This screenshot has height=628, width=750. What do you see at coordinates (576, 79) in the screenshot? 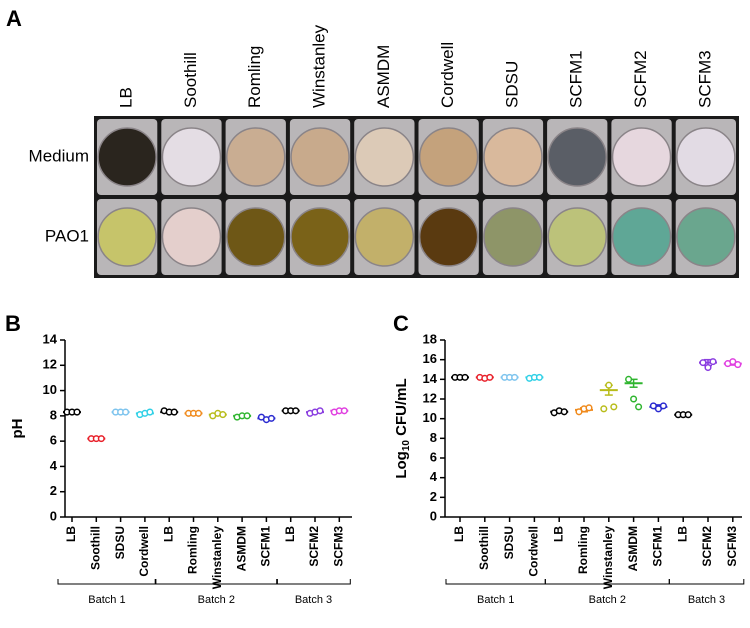
I see `column-label: SCFM1` at bounding box center [576, 79].